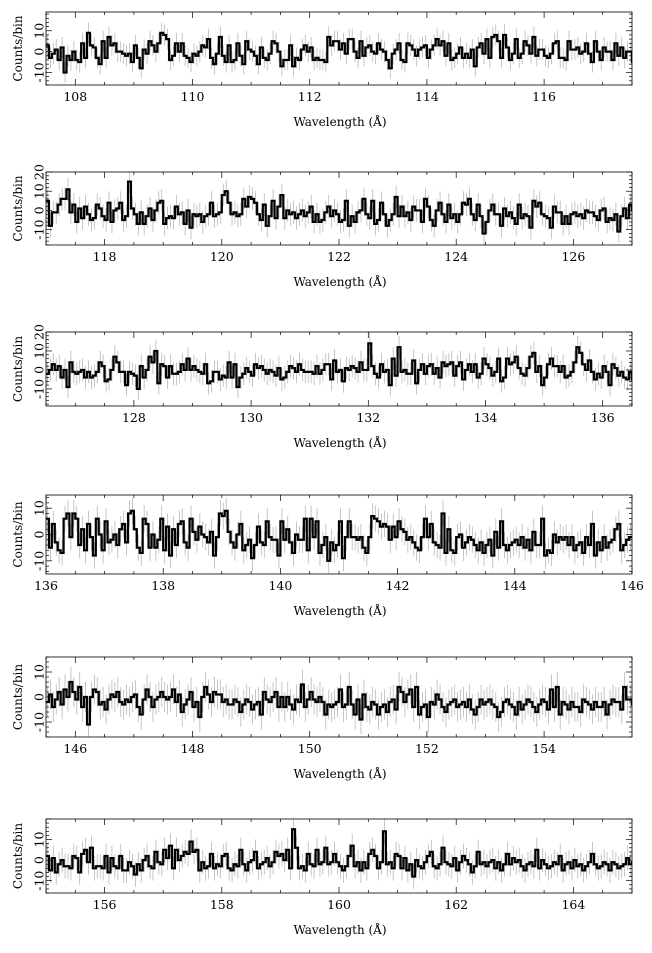 The image size is (652, 953). What do you see at coordinates (573, 256) in the screenshot?
I see `x-tick-label: 126` at bounding box center [573, 256].